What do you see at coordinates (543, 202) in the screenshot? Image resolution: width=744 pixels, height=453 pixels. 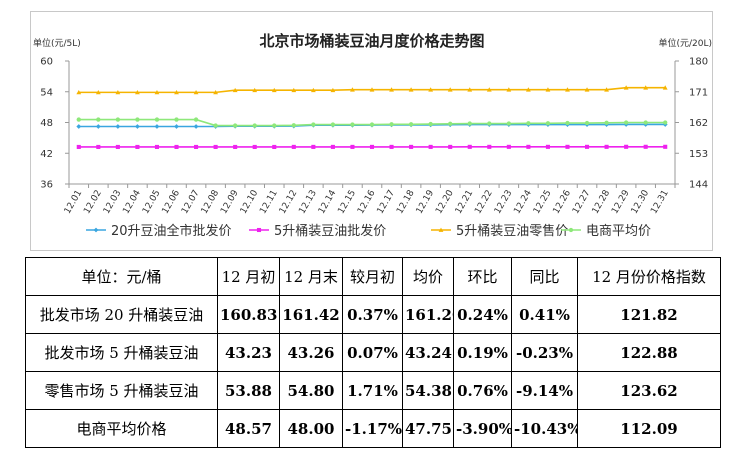 I see `x-tick-label: 12.25` at bounding box center [543, 202].